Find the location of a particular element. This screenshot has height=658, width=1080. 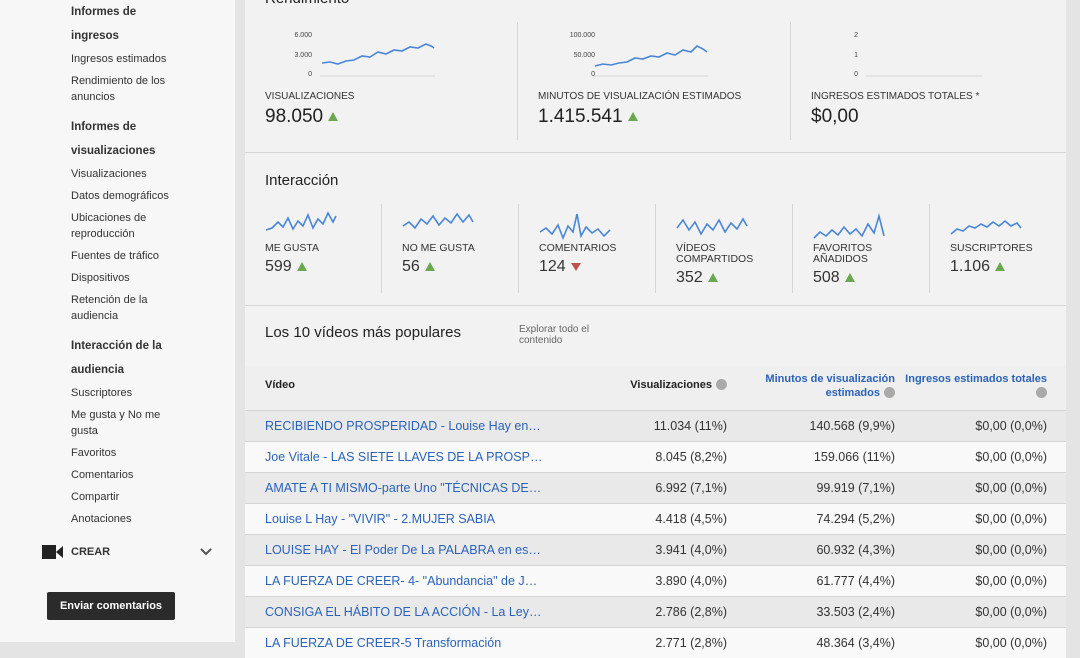

value-text: 1.415.541 is located at coordinates (580, 116).